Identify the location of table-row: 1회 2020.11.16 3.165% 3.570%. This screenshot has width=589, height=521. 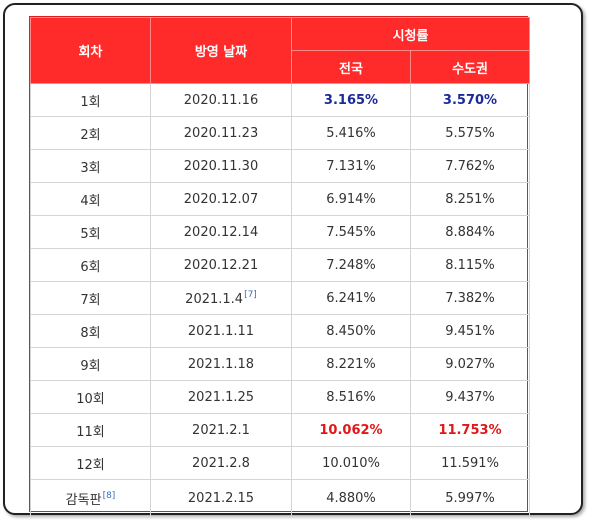
(280, 100).